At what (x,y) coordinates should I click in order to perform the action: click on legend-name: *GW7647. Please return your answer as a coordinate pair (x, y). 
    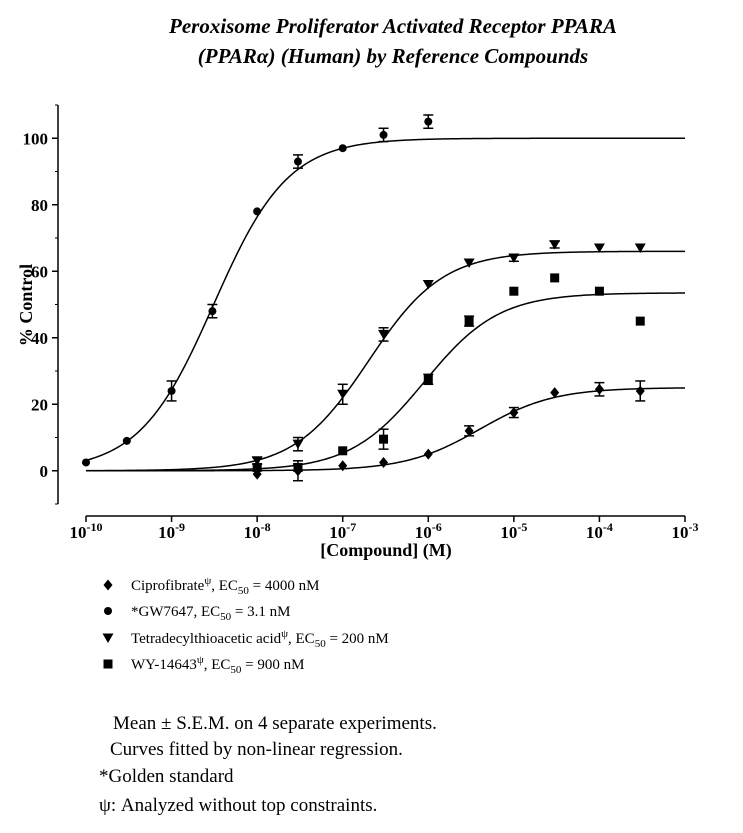
    Looking at the image, I should click on (162, 612).